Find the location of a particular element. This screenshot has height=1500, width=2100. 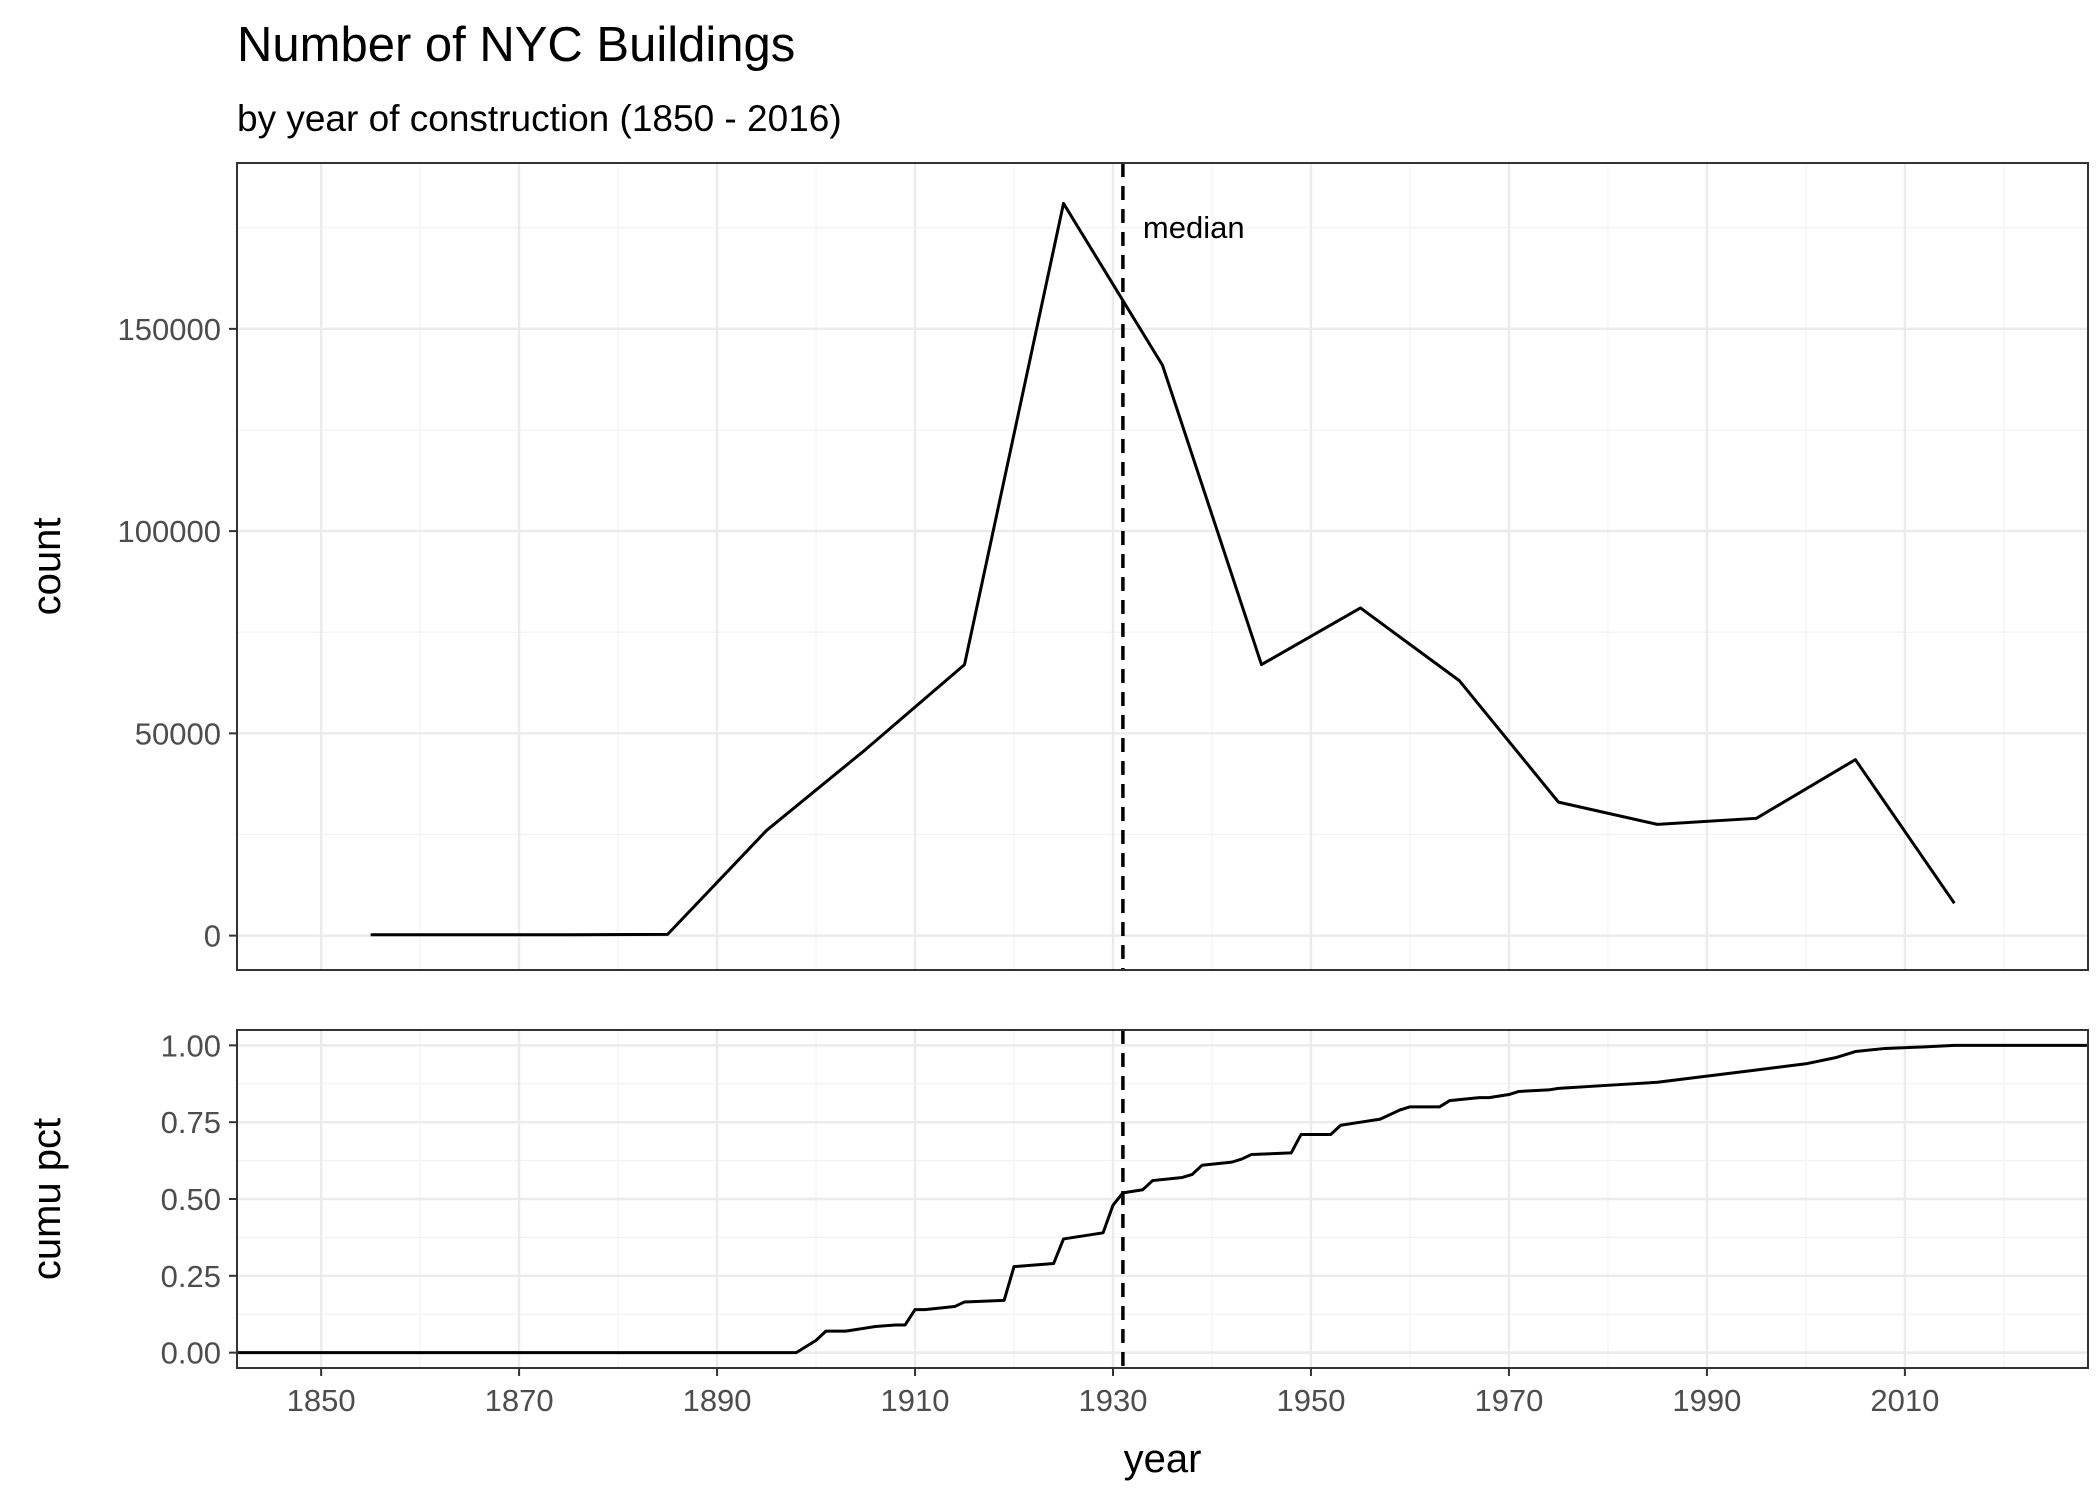

top-y-tick-label: 50000 is located at coordinates (178, 733).